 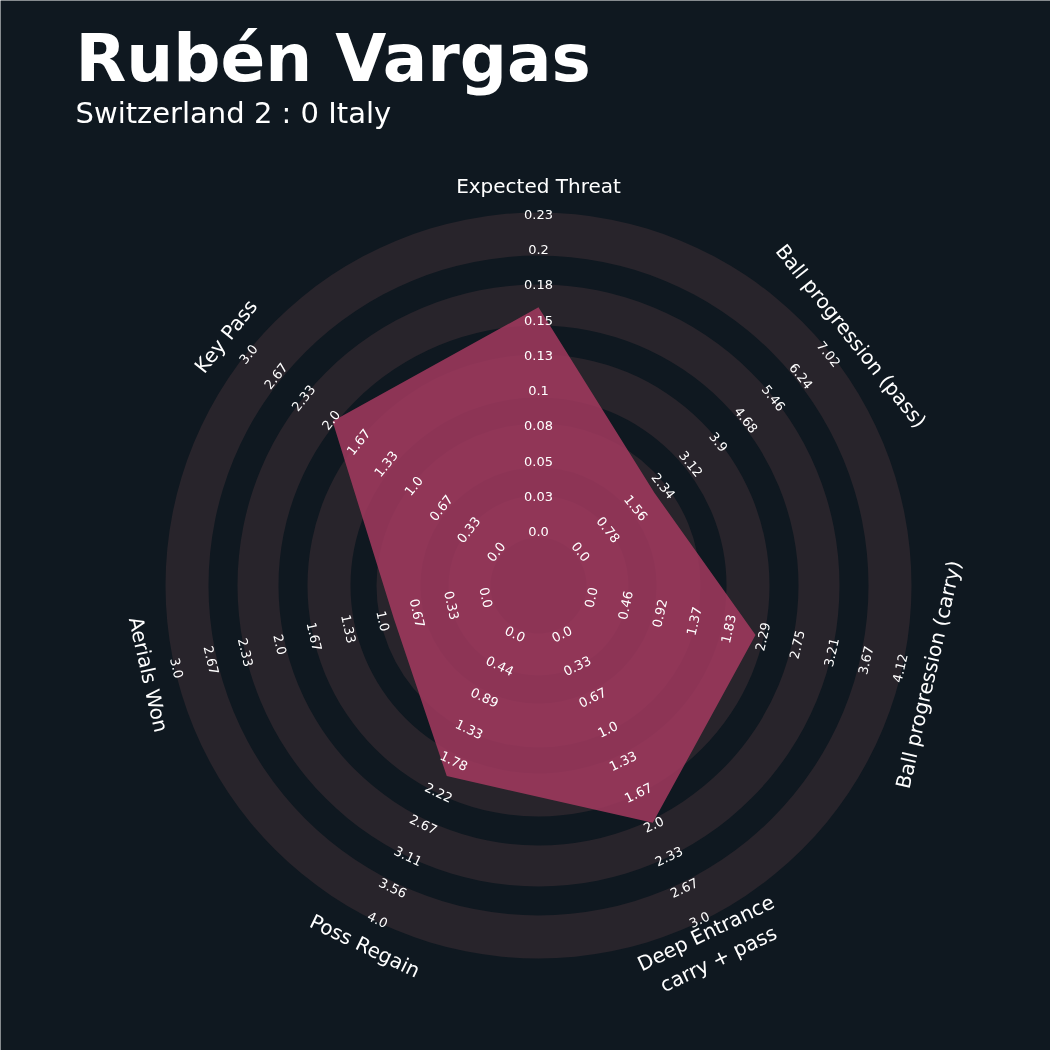 What do you see at coordinates (538, 320) in the screenshot?
I see `text: 0.15` at bounding box center [538, 320].